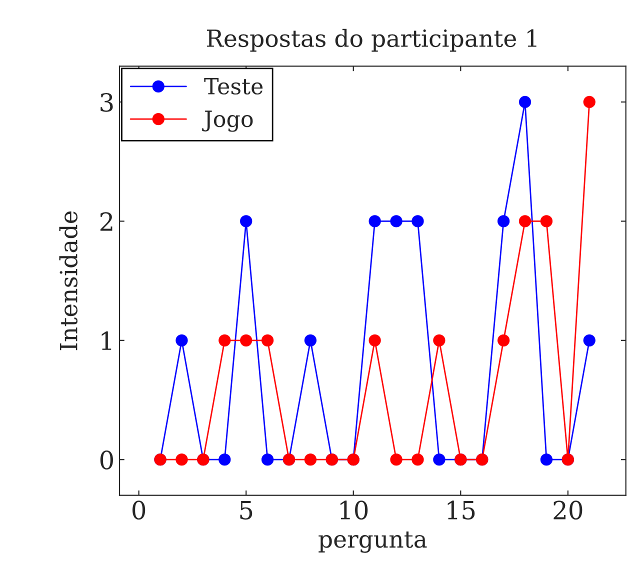 Image resolution: width=629 pixels, height=576 pixels. What do you see at coordinates (106, 460) in the screenshot?
I see `y-tick-label: 0` at bounding box center [106, 460].